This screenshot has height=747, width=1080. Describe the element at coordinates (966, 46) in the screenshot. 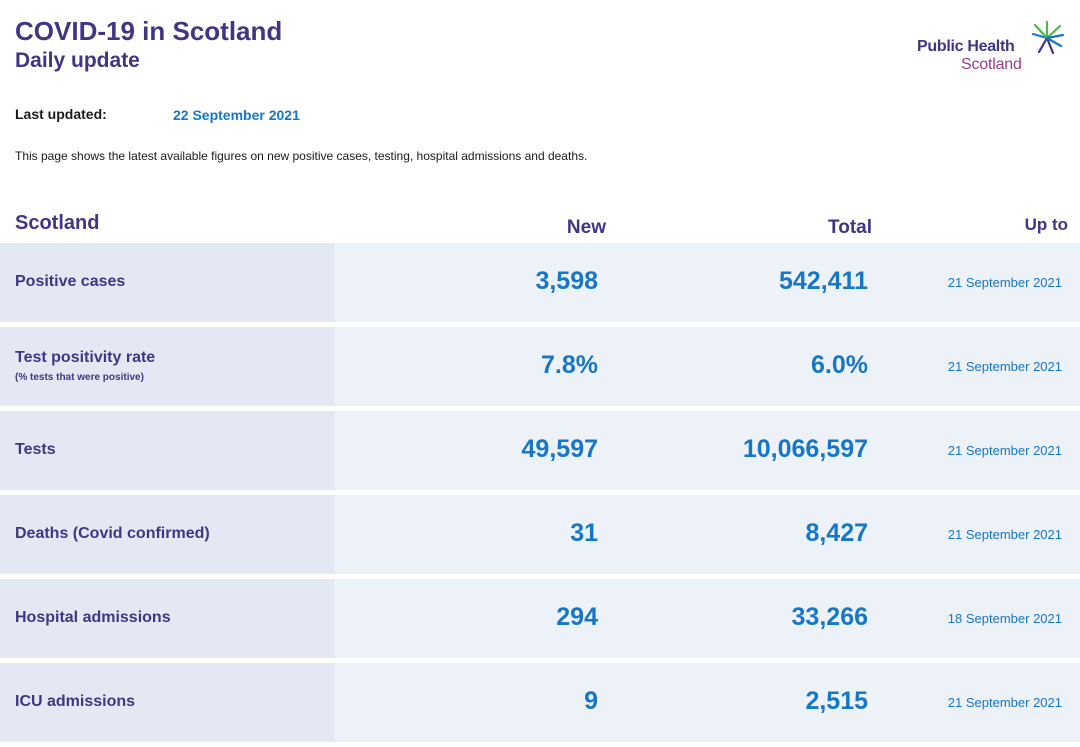

I see `logo-text-line1: Public Health` at that location.